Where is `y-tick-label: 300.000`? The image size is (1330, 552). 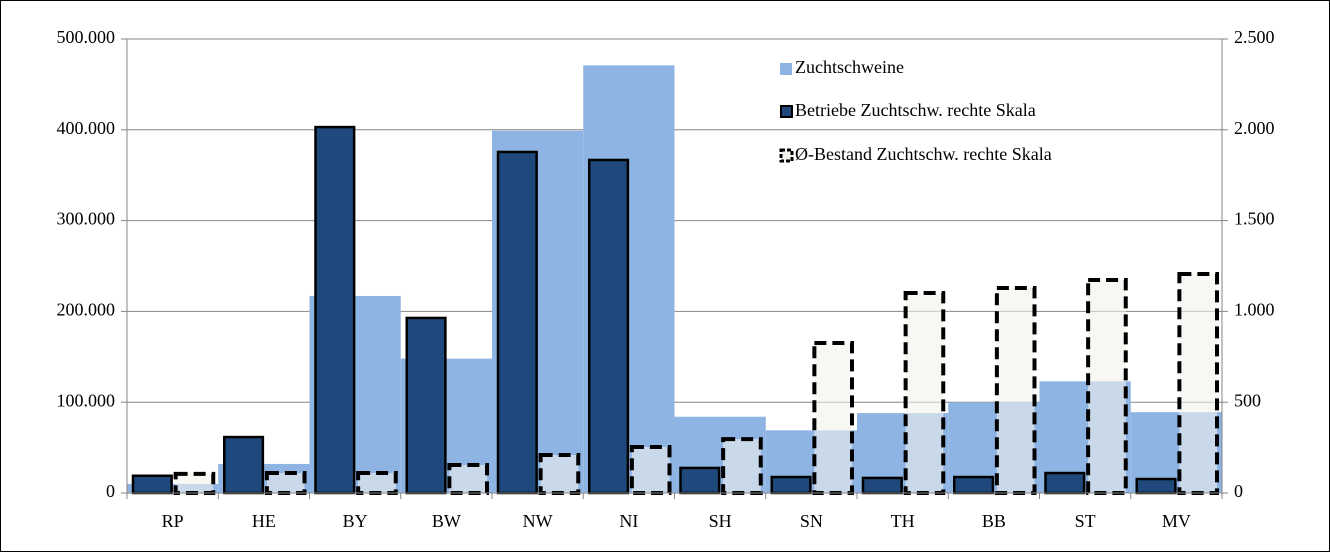 y-tick-label: 300.000 is located at coordinates (86, 219).